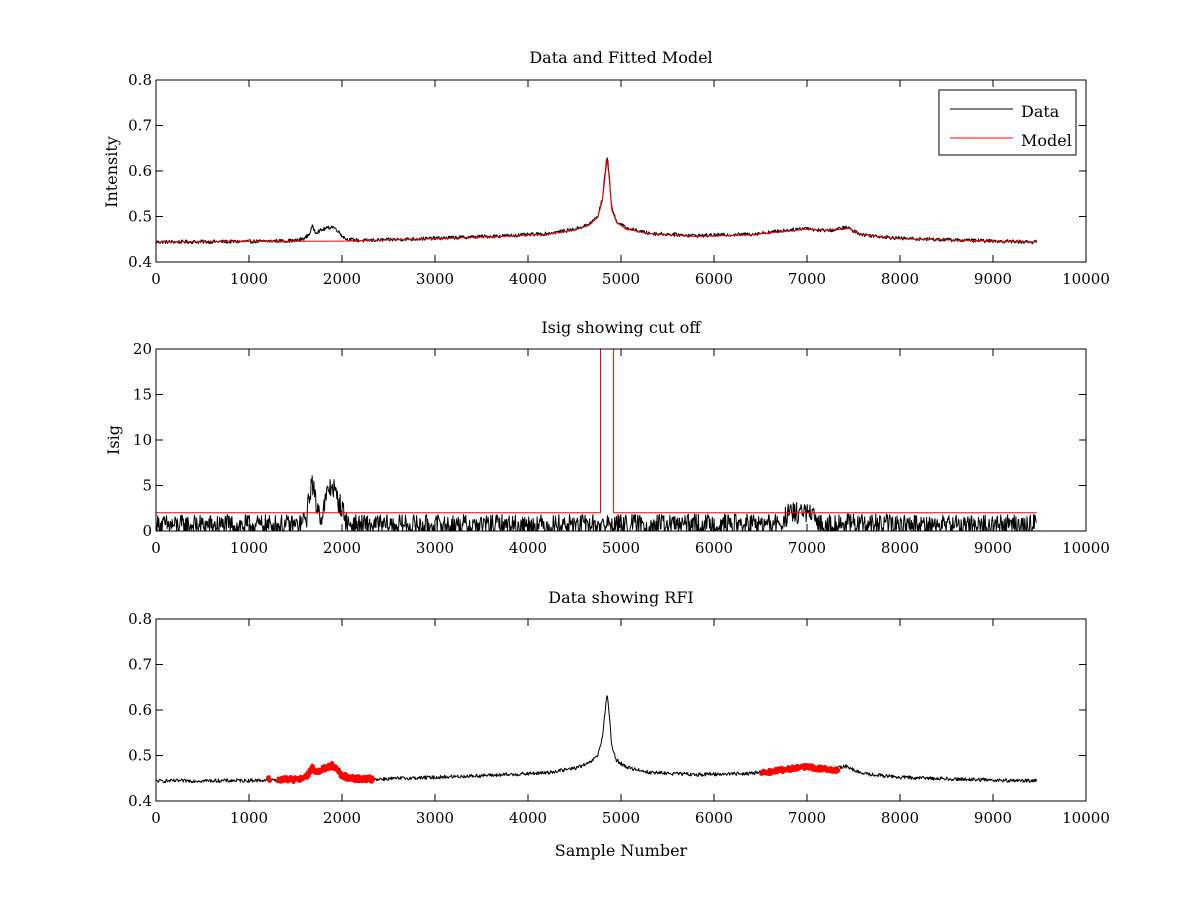 Image resolution: width=1200 pixels, height=900 pixels. I want to click on panel-3-xlabel: Sample Number, so click(621, 850).